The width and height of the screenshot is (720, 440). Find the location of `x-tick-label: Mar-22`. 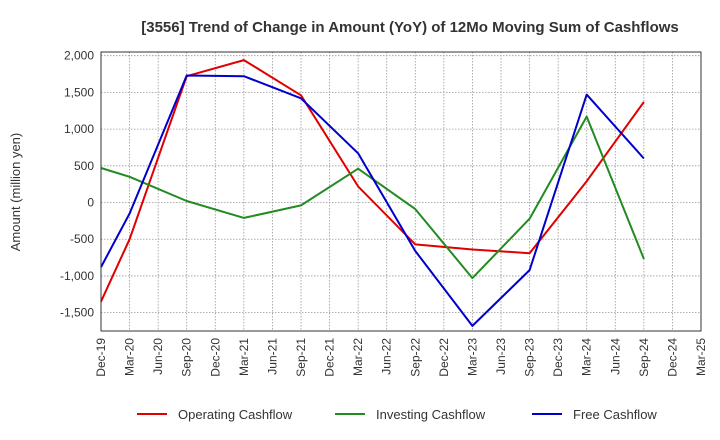

x-tick-label: Mar-22 is located at coordinates (358, 357).